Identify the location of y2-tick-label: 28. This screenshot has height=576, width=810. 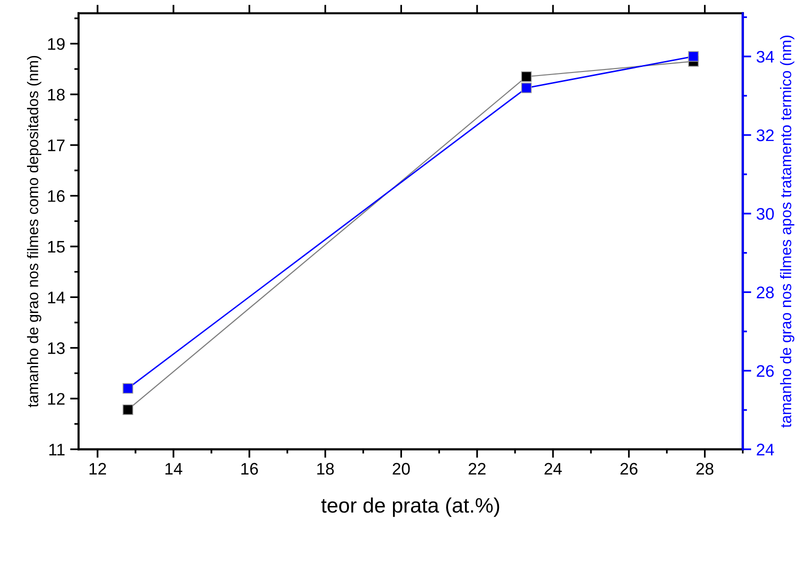
(765, 292).